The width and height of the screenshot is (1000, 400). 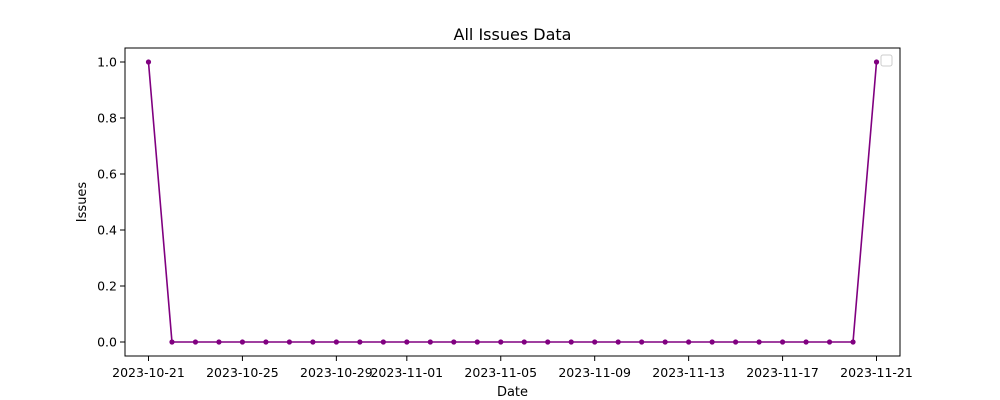 What do you see at coordinates (148, 372) in the screenshot?
I see `x-tick-label: 2023-10-21` at bounding box center [148, 372].